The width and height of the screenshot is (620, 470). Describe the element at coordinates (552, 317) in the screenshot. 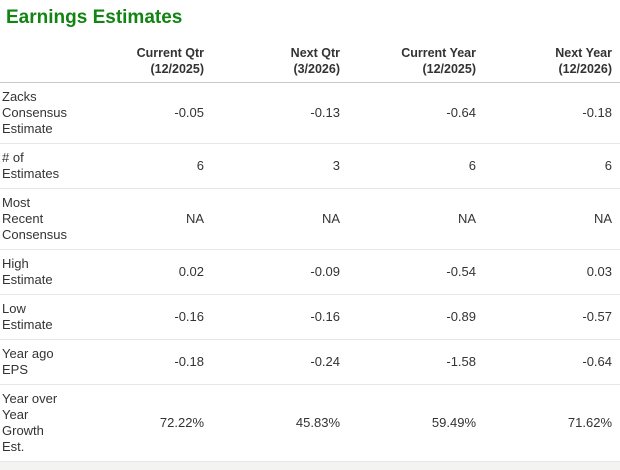

I see `cell-value: -0.57` at that location.